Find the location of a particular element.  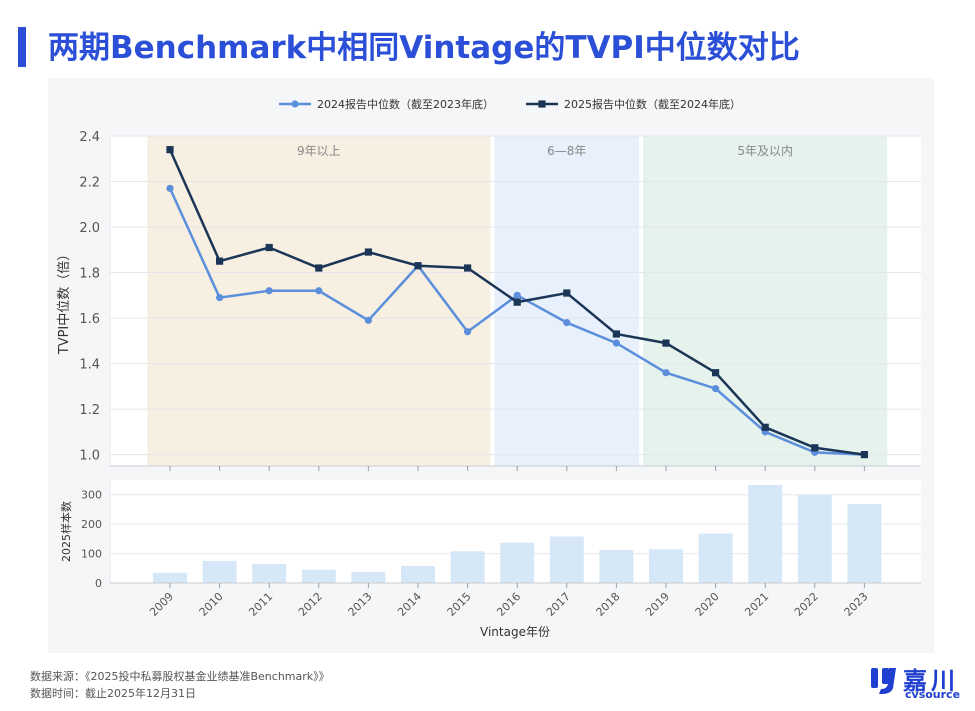

x-tick-label: 2021 is located at coordinates (756, 604).